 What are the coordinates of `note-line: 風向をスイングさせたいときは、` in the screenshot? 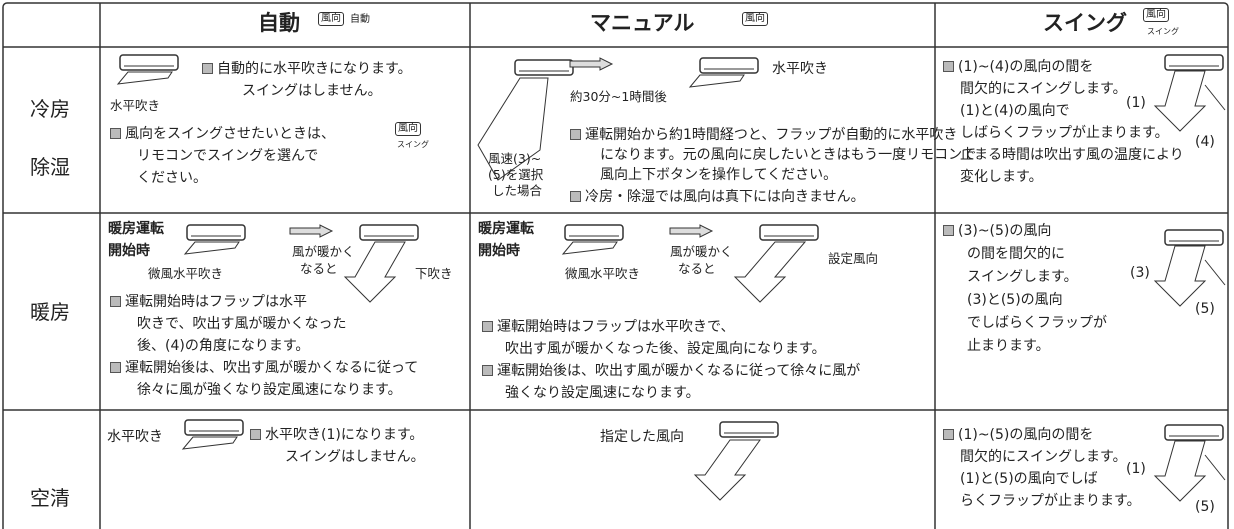 It's located at (222, 134).